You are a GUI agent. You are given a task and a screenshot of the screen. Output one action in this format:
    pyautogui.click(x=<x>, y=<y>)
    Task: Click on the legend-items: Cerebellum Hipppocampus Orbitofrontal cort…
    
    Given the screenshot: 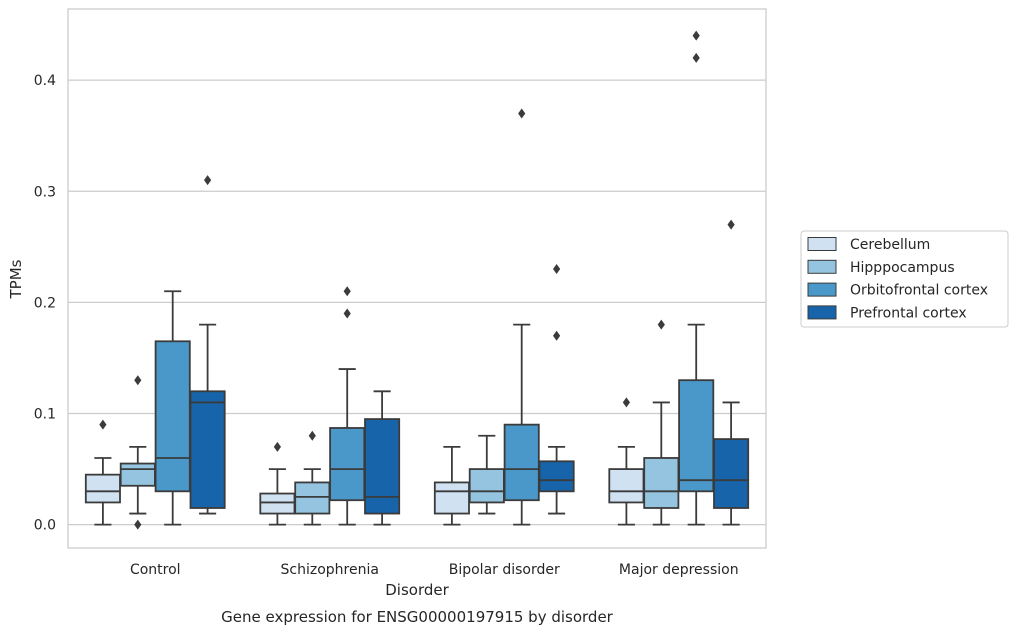 What is the action you would take?
    pyautogui.click(x=897, y=279)
    